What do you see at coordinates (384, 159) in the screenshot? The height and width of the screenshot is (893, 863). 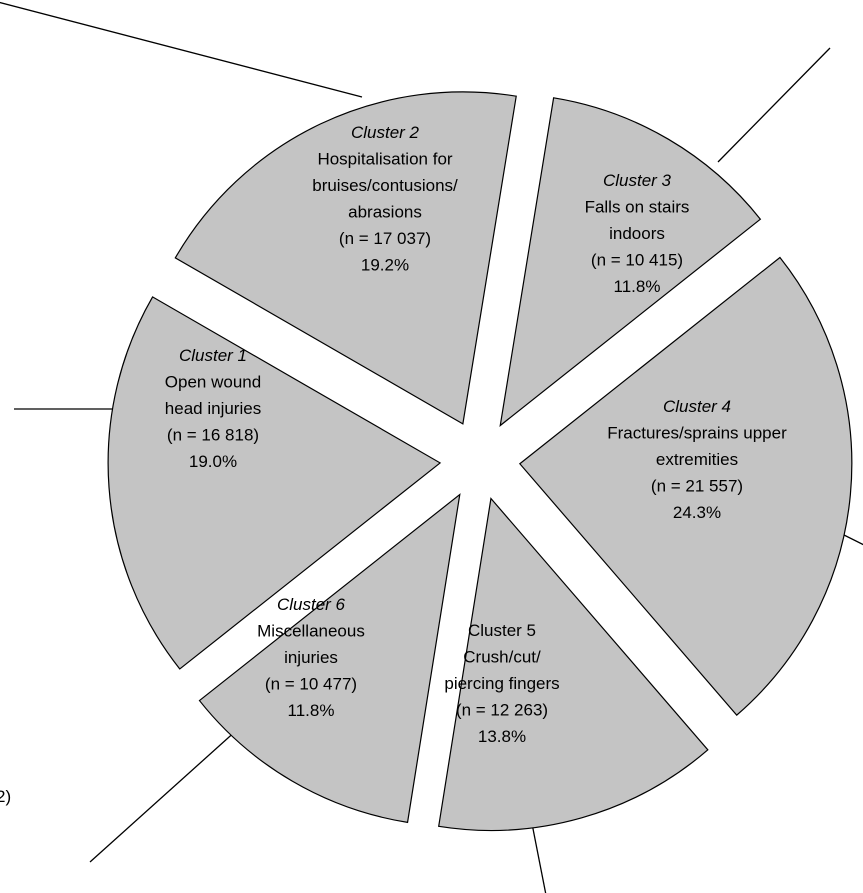 I see `cluster-description: Hospitalisation for` at bounding box center [384, 159].